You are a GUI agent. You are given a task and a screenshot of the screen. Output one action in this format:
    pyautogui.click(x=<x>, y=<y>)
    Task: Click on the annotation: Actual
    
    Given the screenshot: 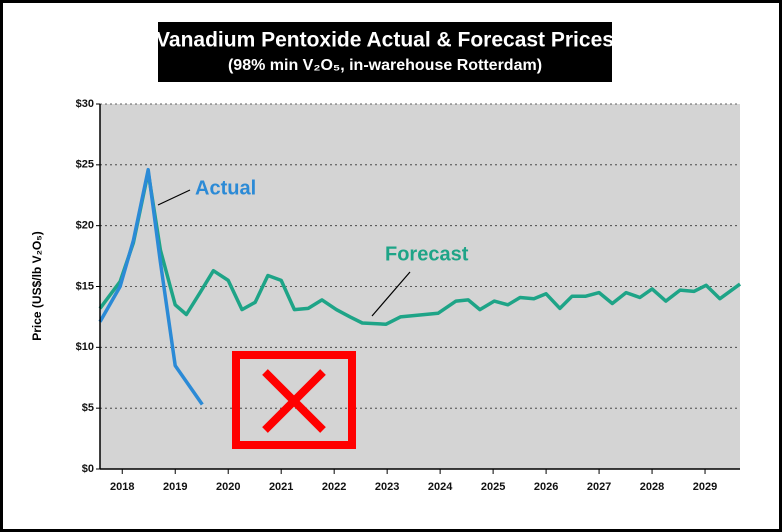 What is the action you would take?
    pyautogui.click(x=225, y=188)
    